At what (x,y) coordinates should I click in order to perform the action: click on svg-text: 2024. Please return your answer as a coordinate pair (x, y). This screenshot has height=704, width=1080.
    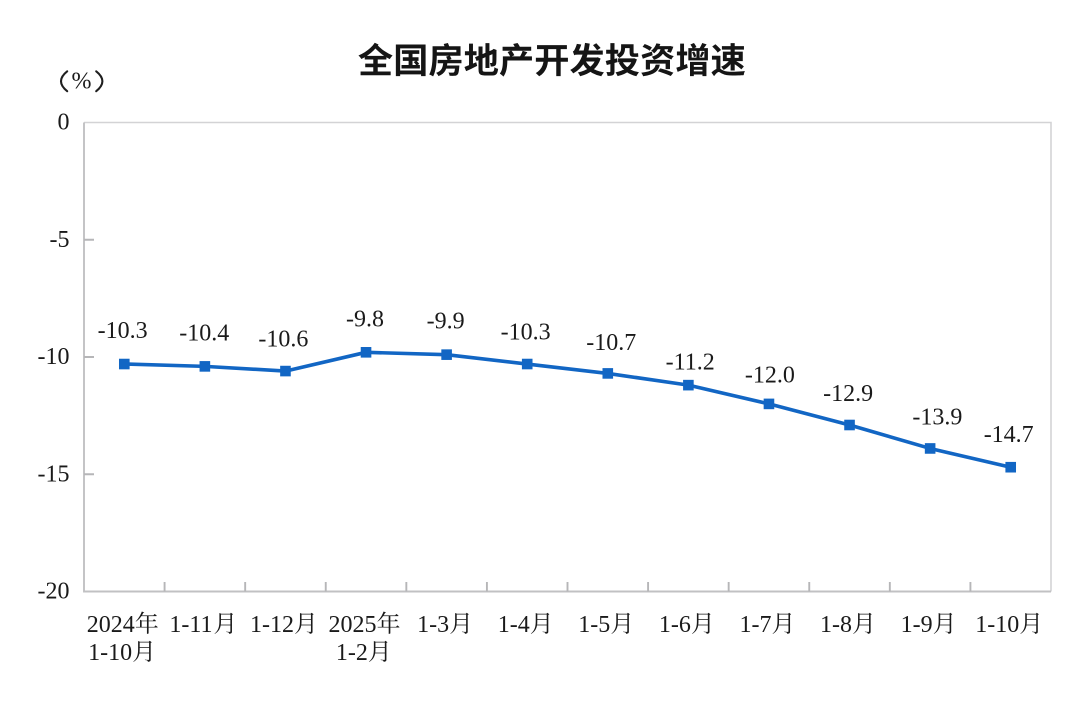
    Looking at the image, I should click on (111, 625).